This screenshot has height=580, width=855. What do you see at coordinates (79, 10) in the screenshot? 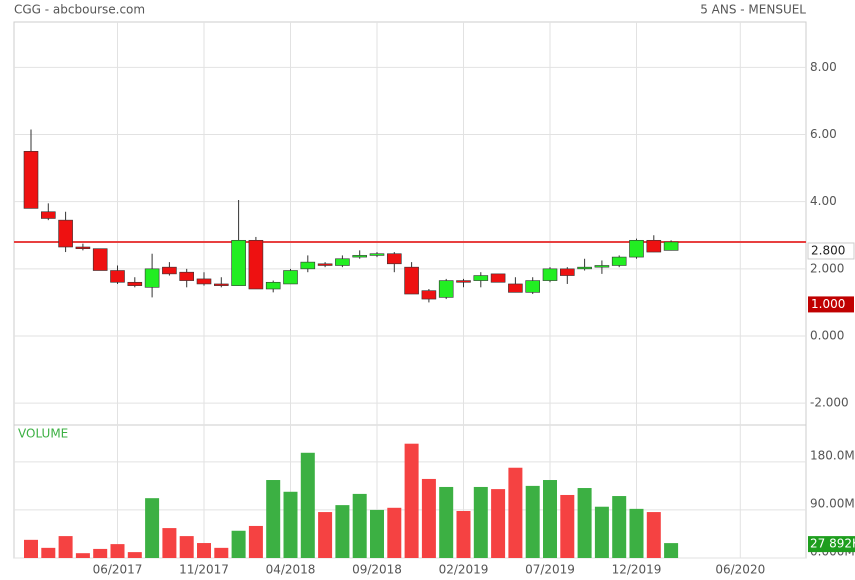
I see `chart-title: CGG - abcbourse.com` at bounding box center [79, 10].